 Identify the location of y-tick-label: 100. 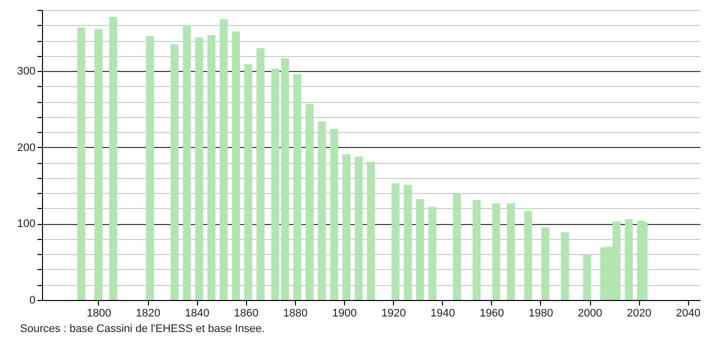
(26, 224).